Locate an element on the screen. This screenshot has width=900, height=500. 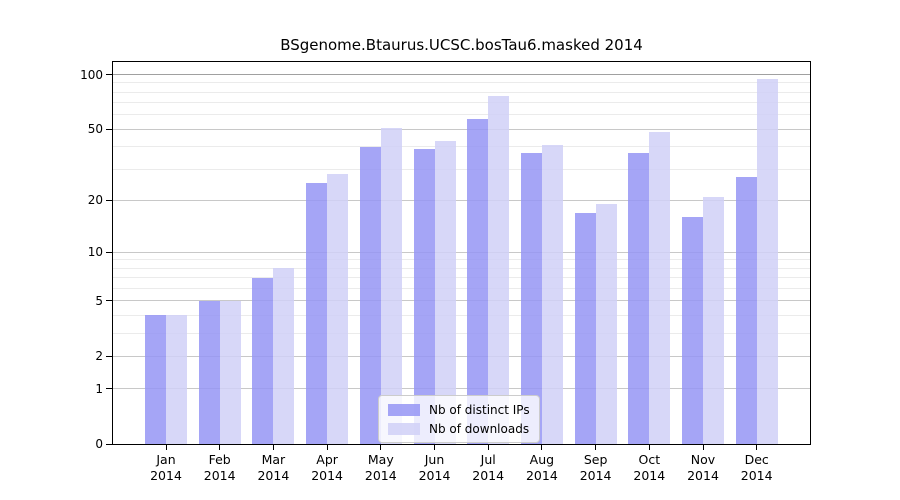
y-tick-label: 100 is located at coordinates (91, 74).